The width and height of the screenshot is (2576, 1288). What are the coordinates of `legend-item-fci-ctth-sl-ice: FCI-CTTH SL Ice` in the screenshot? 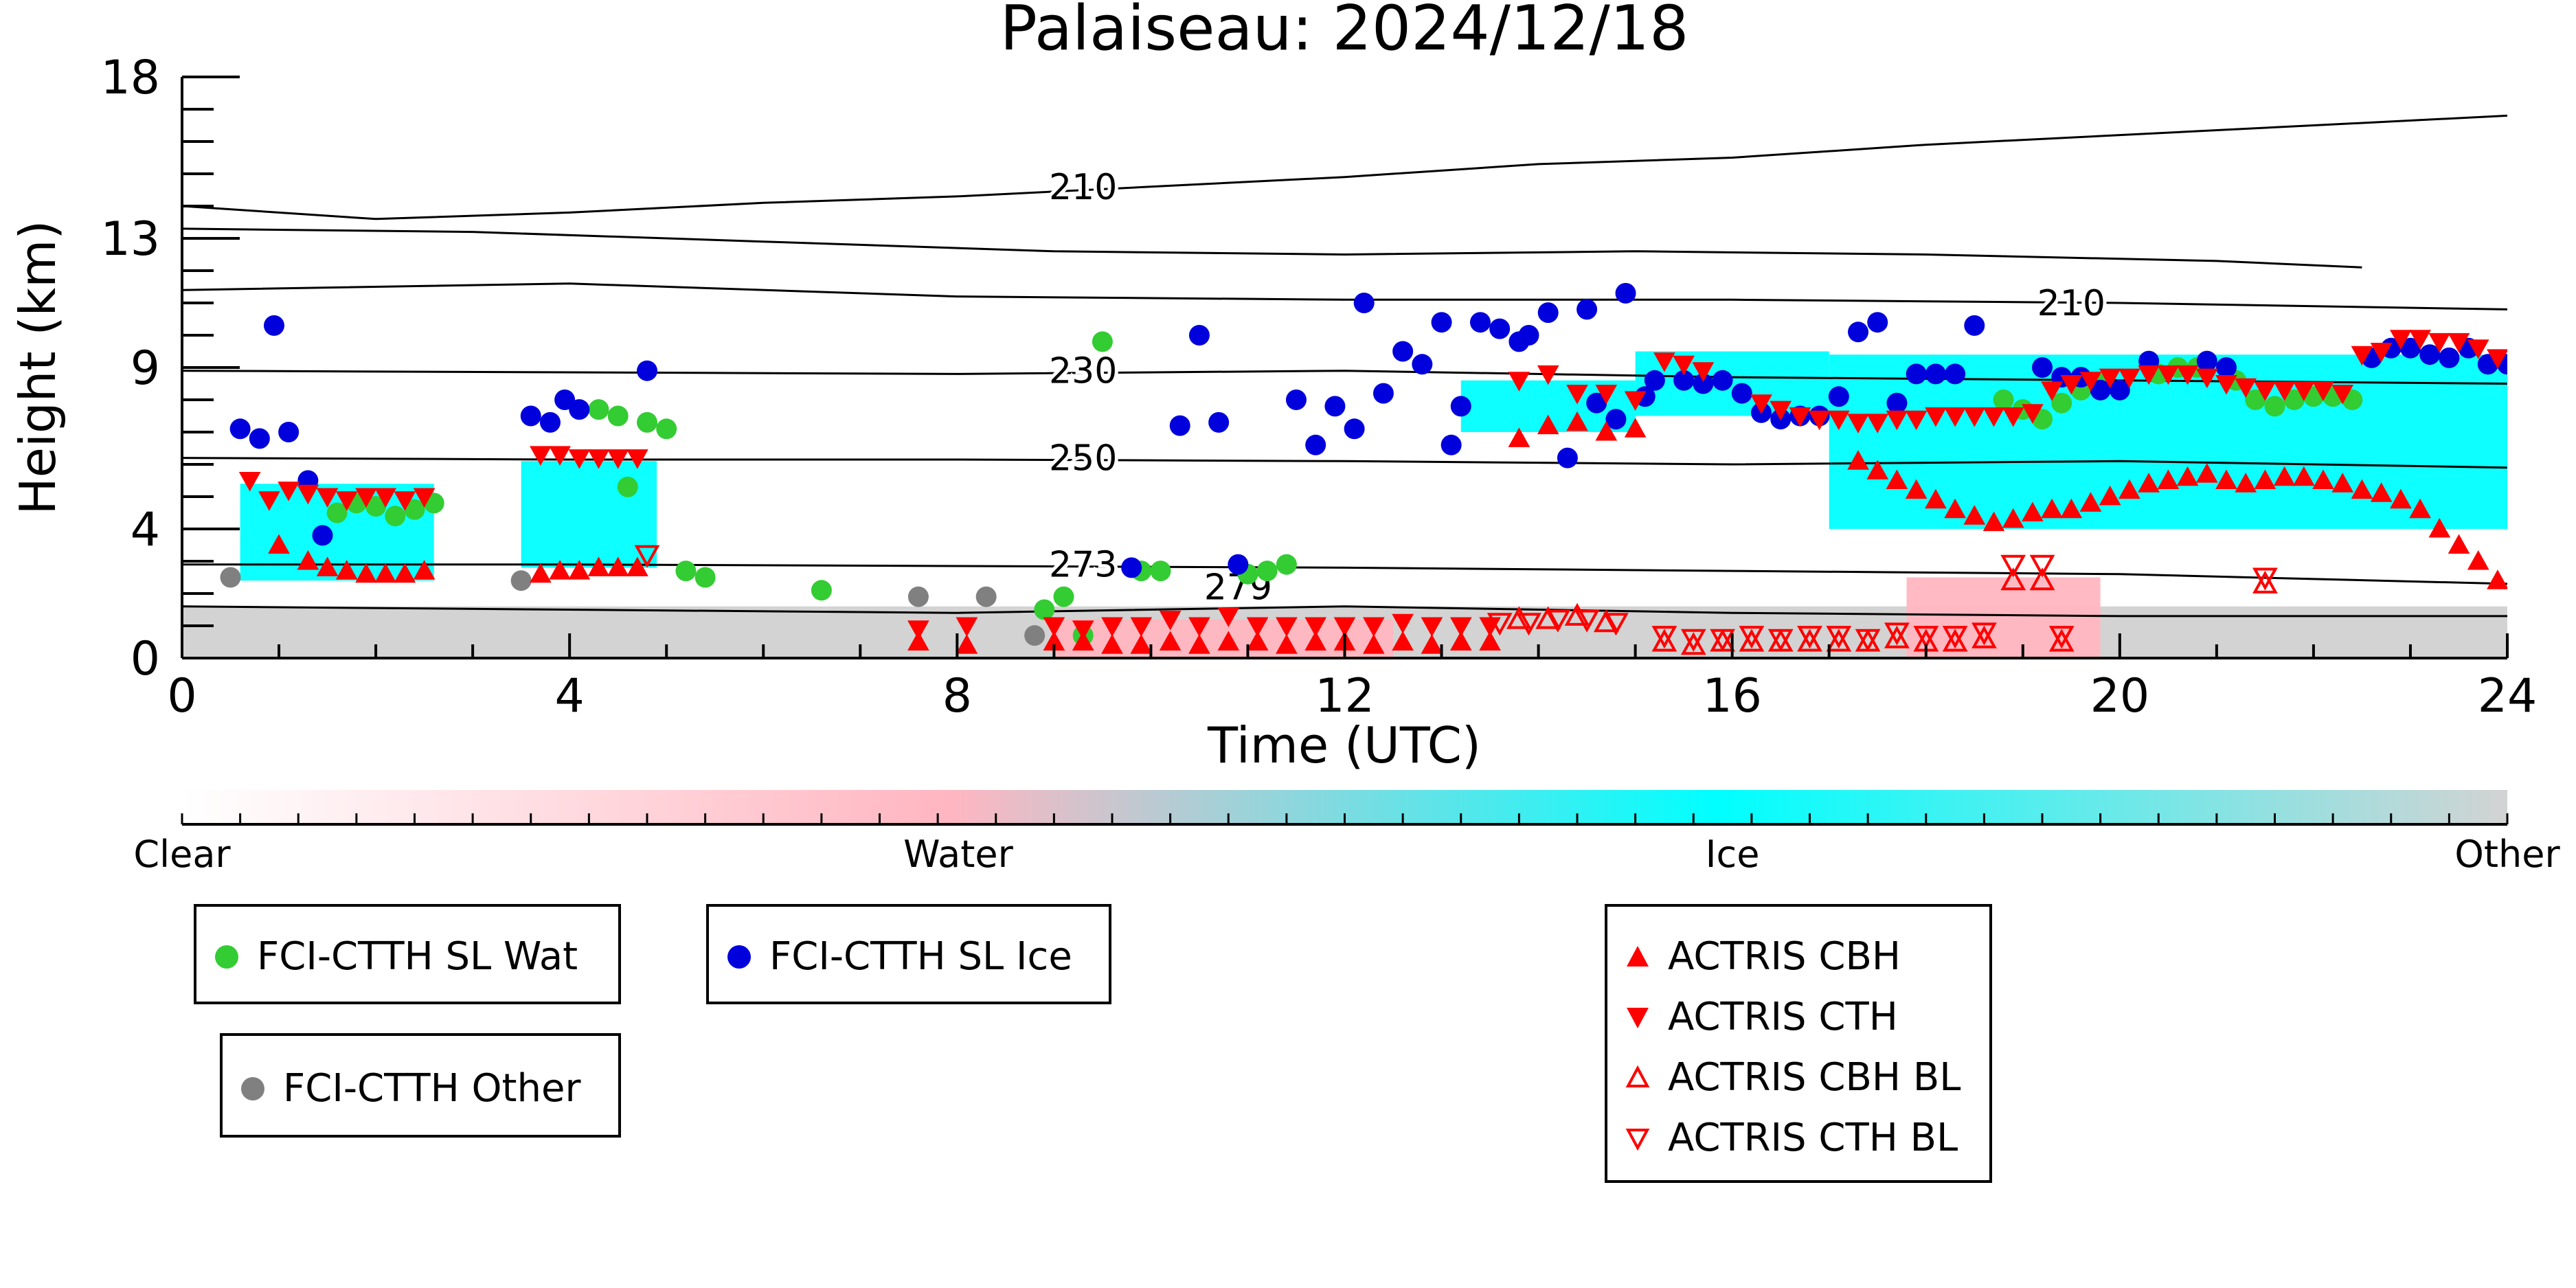 It's located at (895, 956).